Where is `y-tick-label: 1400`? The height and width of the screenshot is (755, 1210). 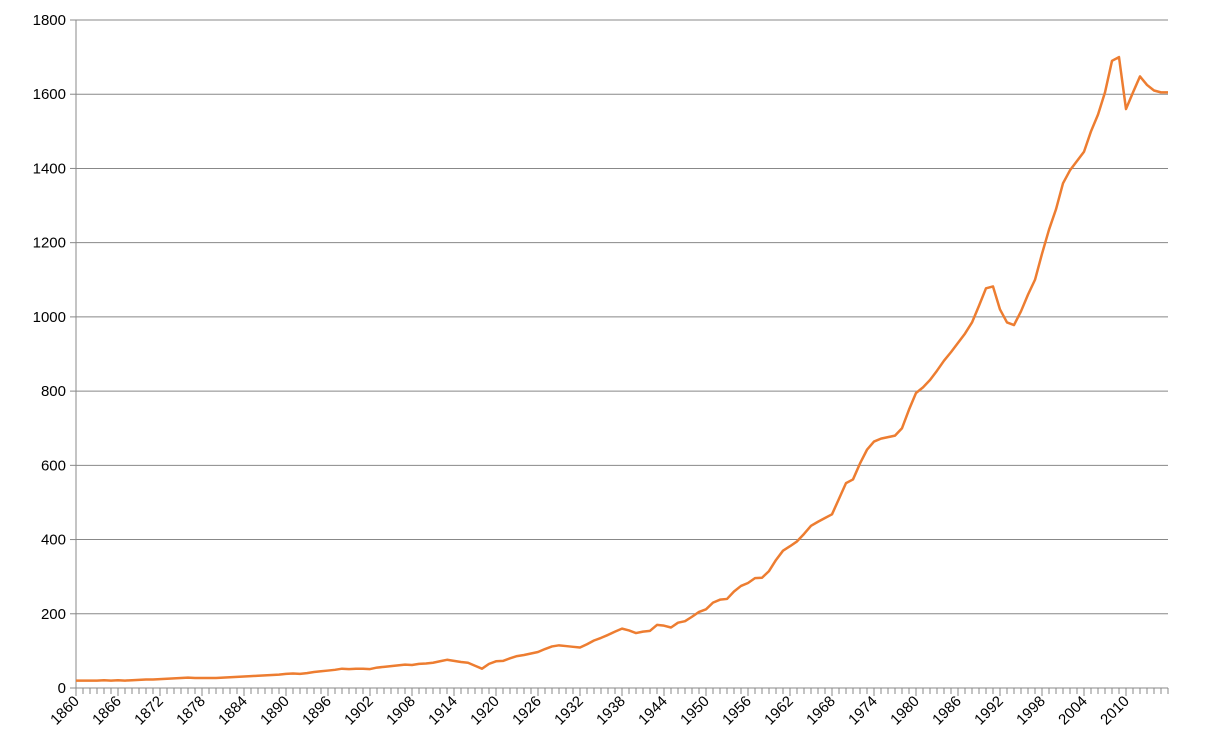
y-tick-label: 1400 is located at coordinates (49, 168).